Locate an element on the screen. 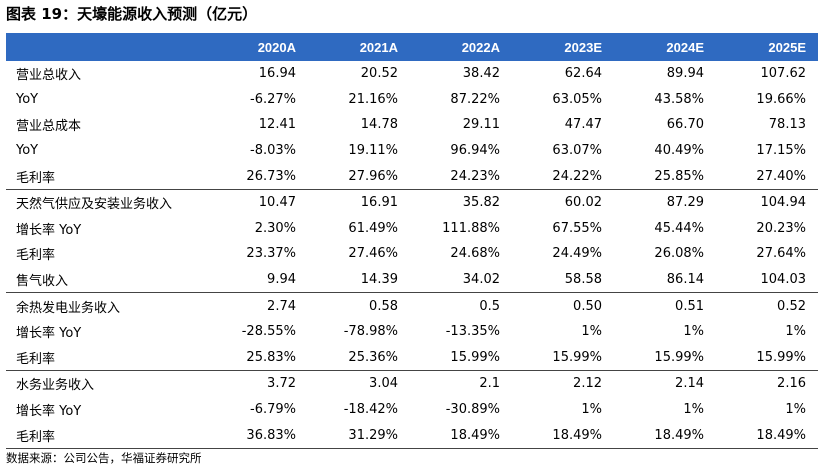  table-row: 毛利率 25.83% 25.36% 15.99% 15.99% 15.99% 15.99% is located at coordinates (412, 358).